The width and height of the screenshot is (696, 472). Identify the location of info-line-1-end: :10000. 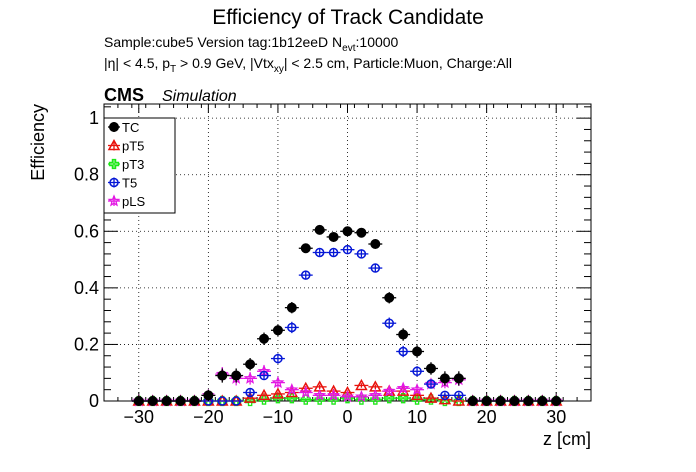
(377, 42).